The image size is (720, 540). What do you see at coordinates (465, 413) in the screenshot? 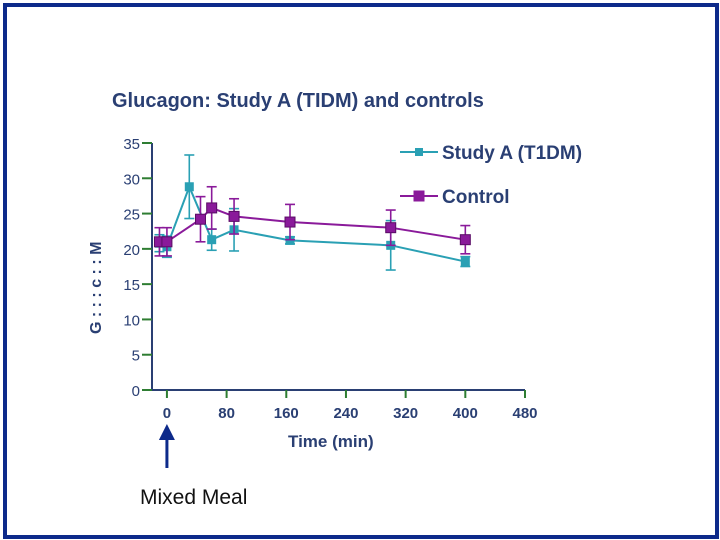
I see `x-tick-label: 400` at bounding box center [465, 413].